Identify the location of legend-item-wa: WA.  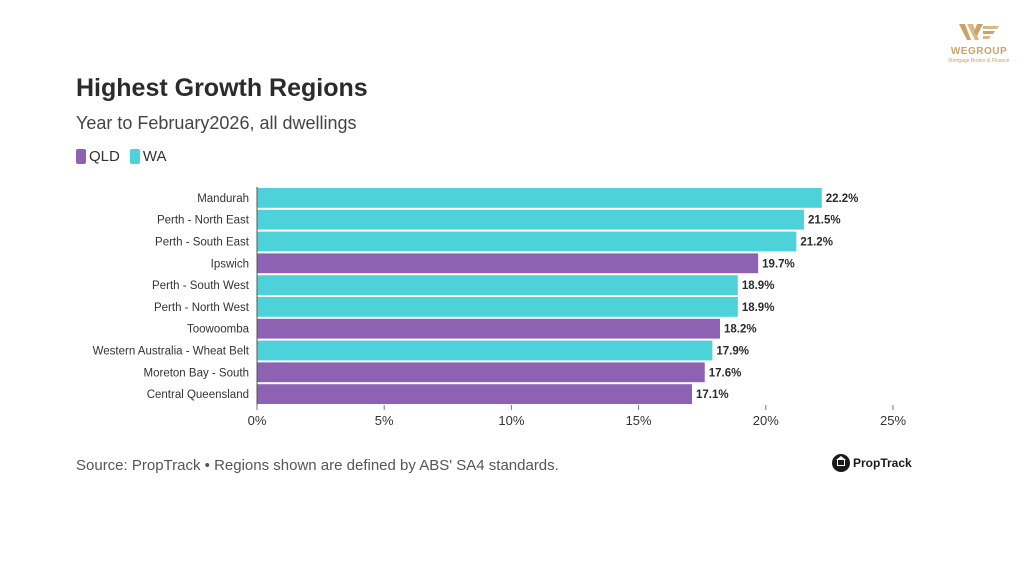
(148, 156).